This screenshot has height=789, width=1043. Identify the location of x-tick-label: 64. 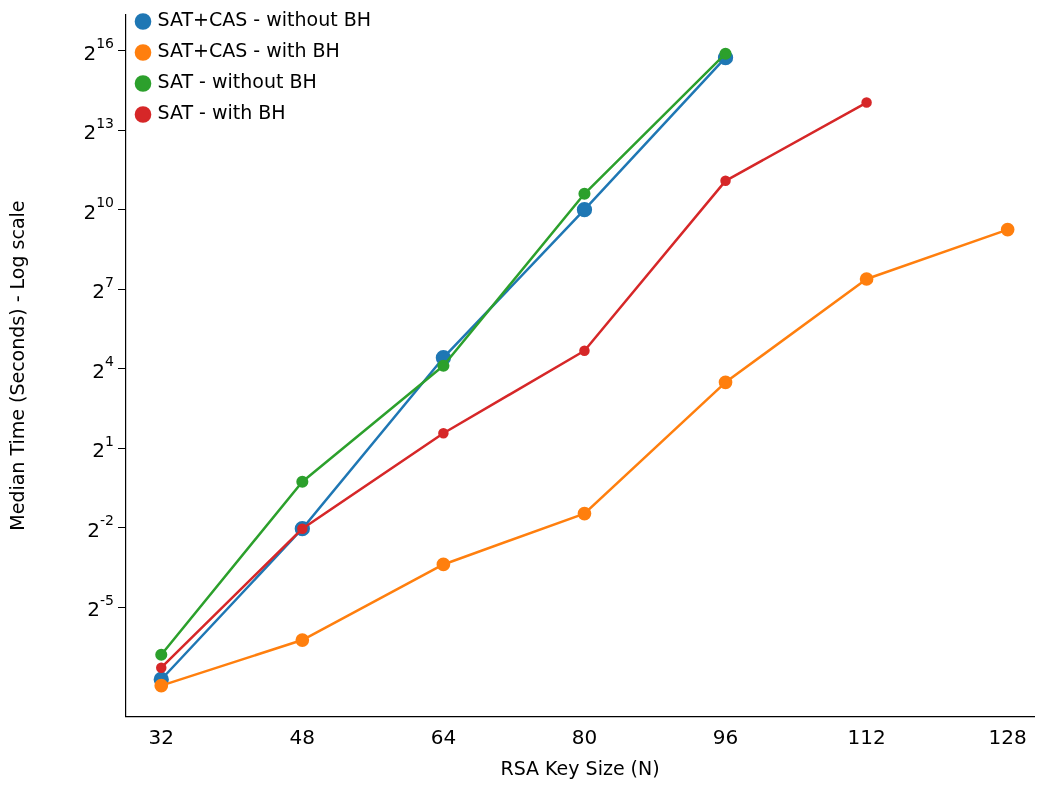
(443, 737).